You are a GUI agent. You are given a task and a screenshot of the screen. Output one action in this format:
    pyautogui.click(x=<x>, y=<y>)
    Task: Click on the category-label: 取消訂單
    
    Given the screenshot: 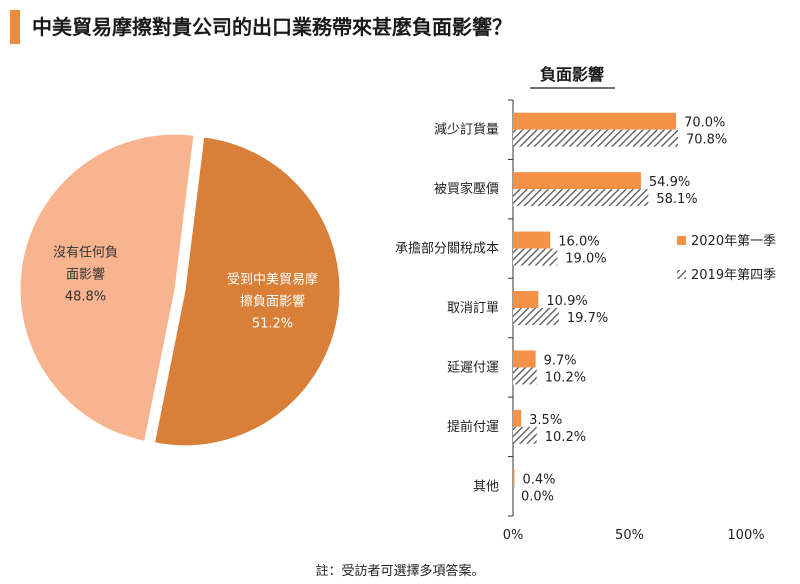 What is the action you would take?
    pyautogui.click(x=473, y=308)
    